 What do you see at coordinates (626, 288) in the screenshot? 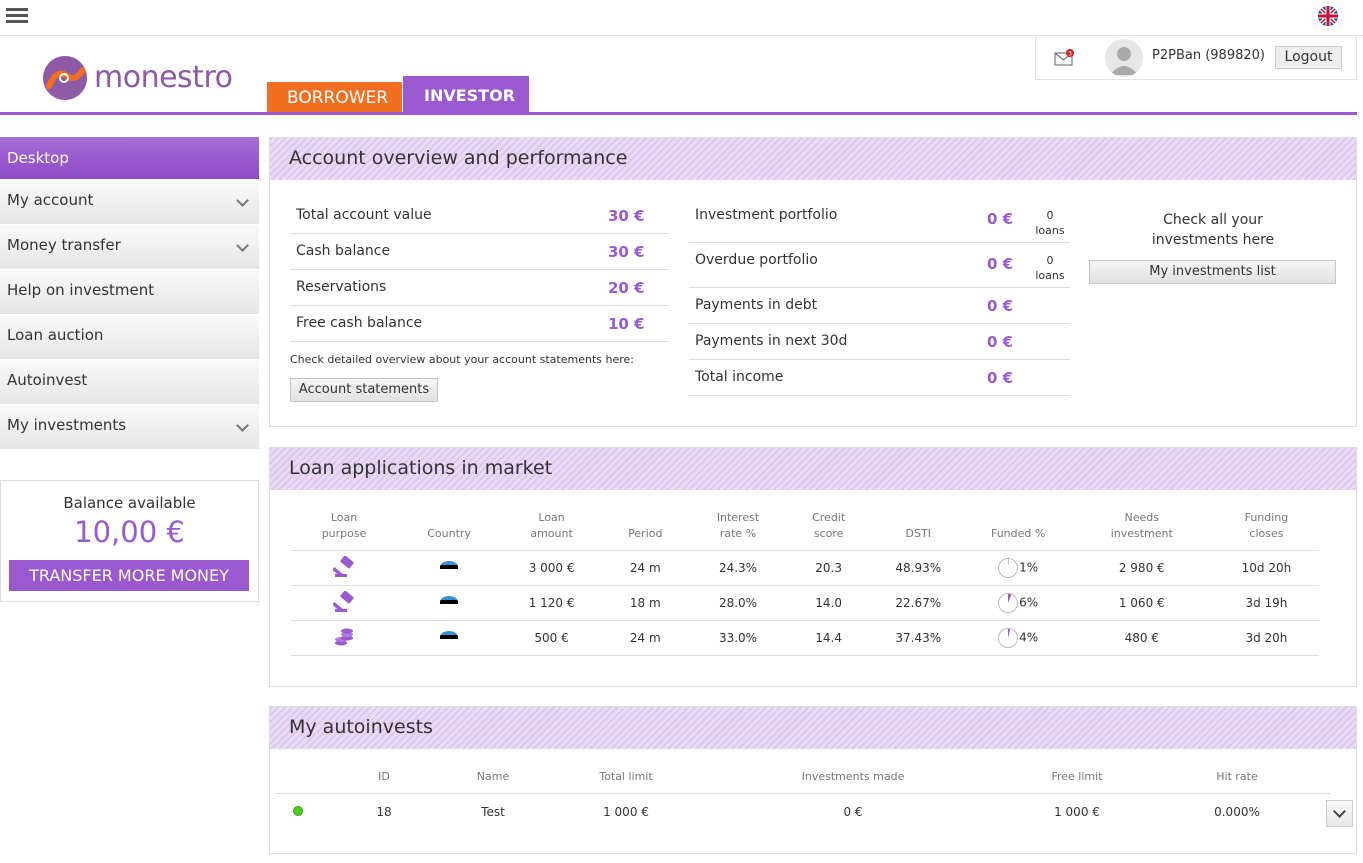
I see `overview-value: 20 €` at bounding box center [626, 288].